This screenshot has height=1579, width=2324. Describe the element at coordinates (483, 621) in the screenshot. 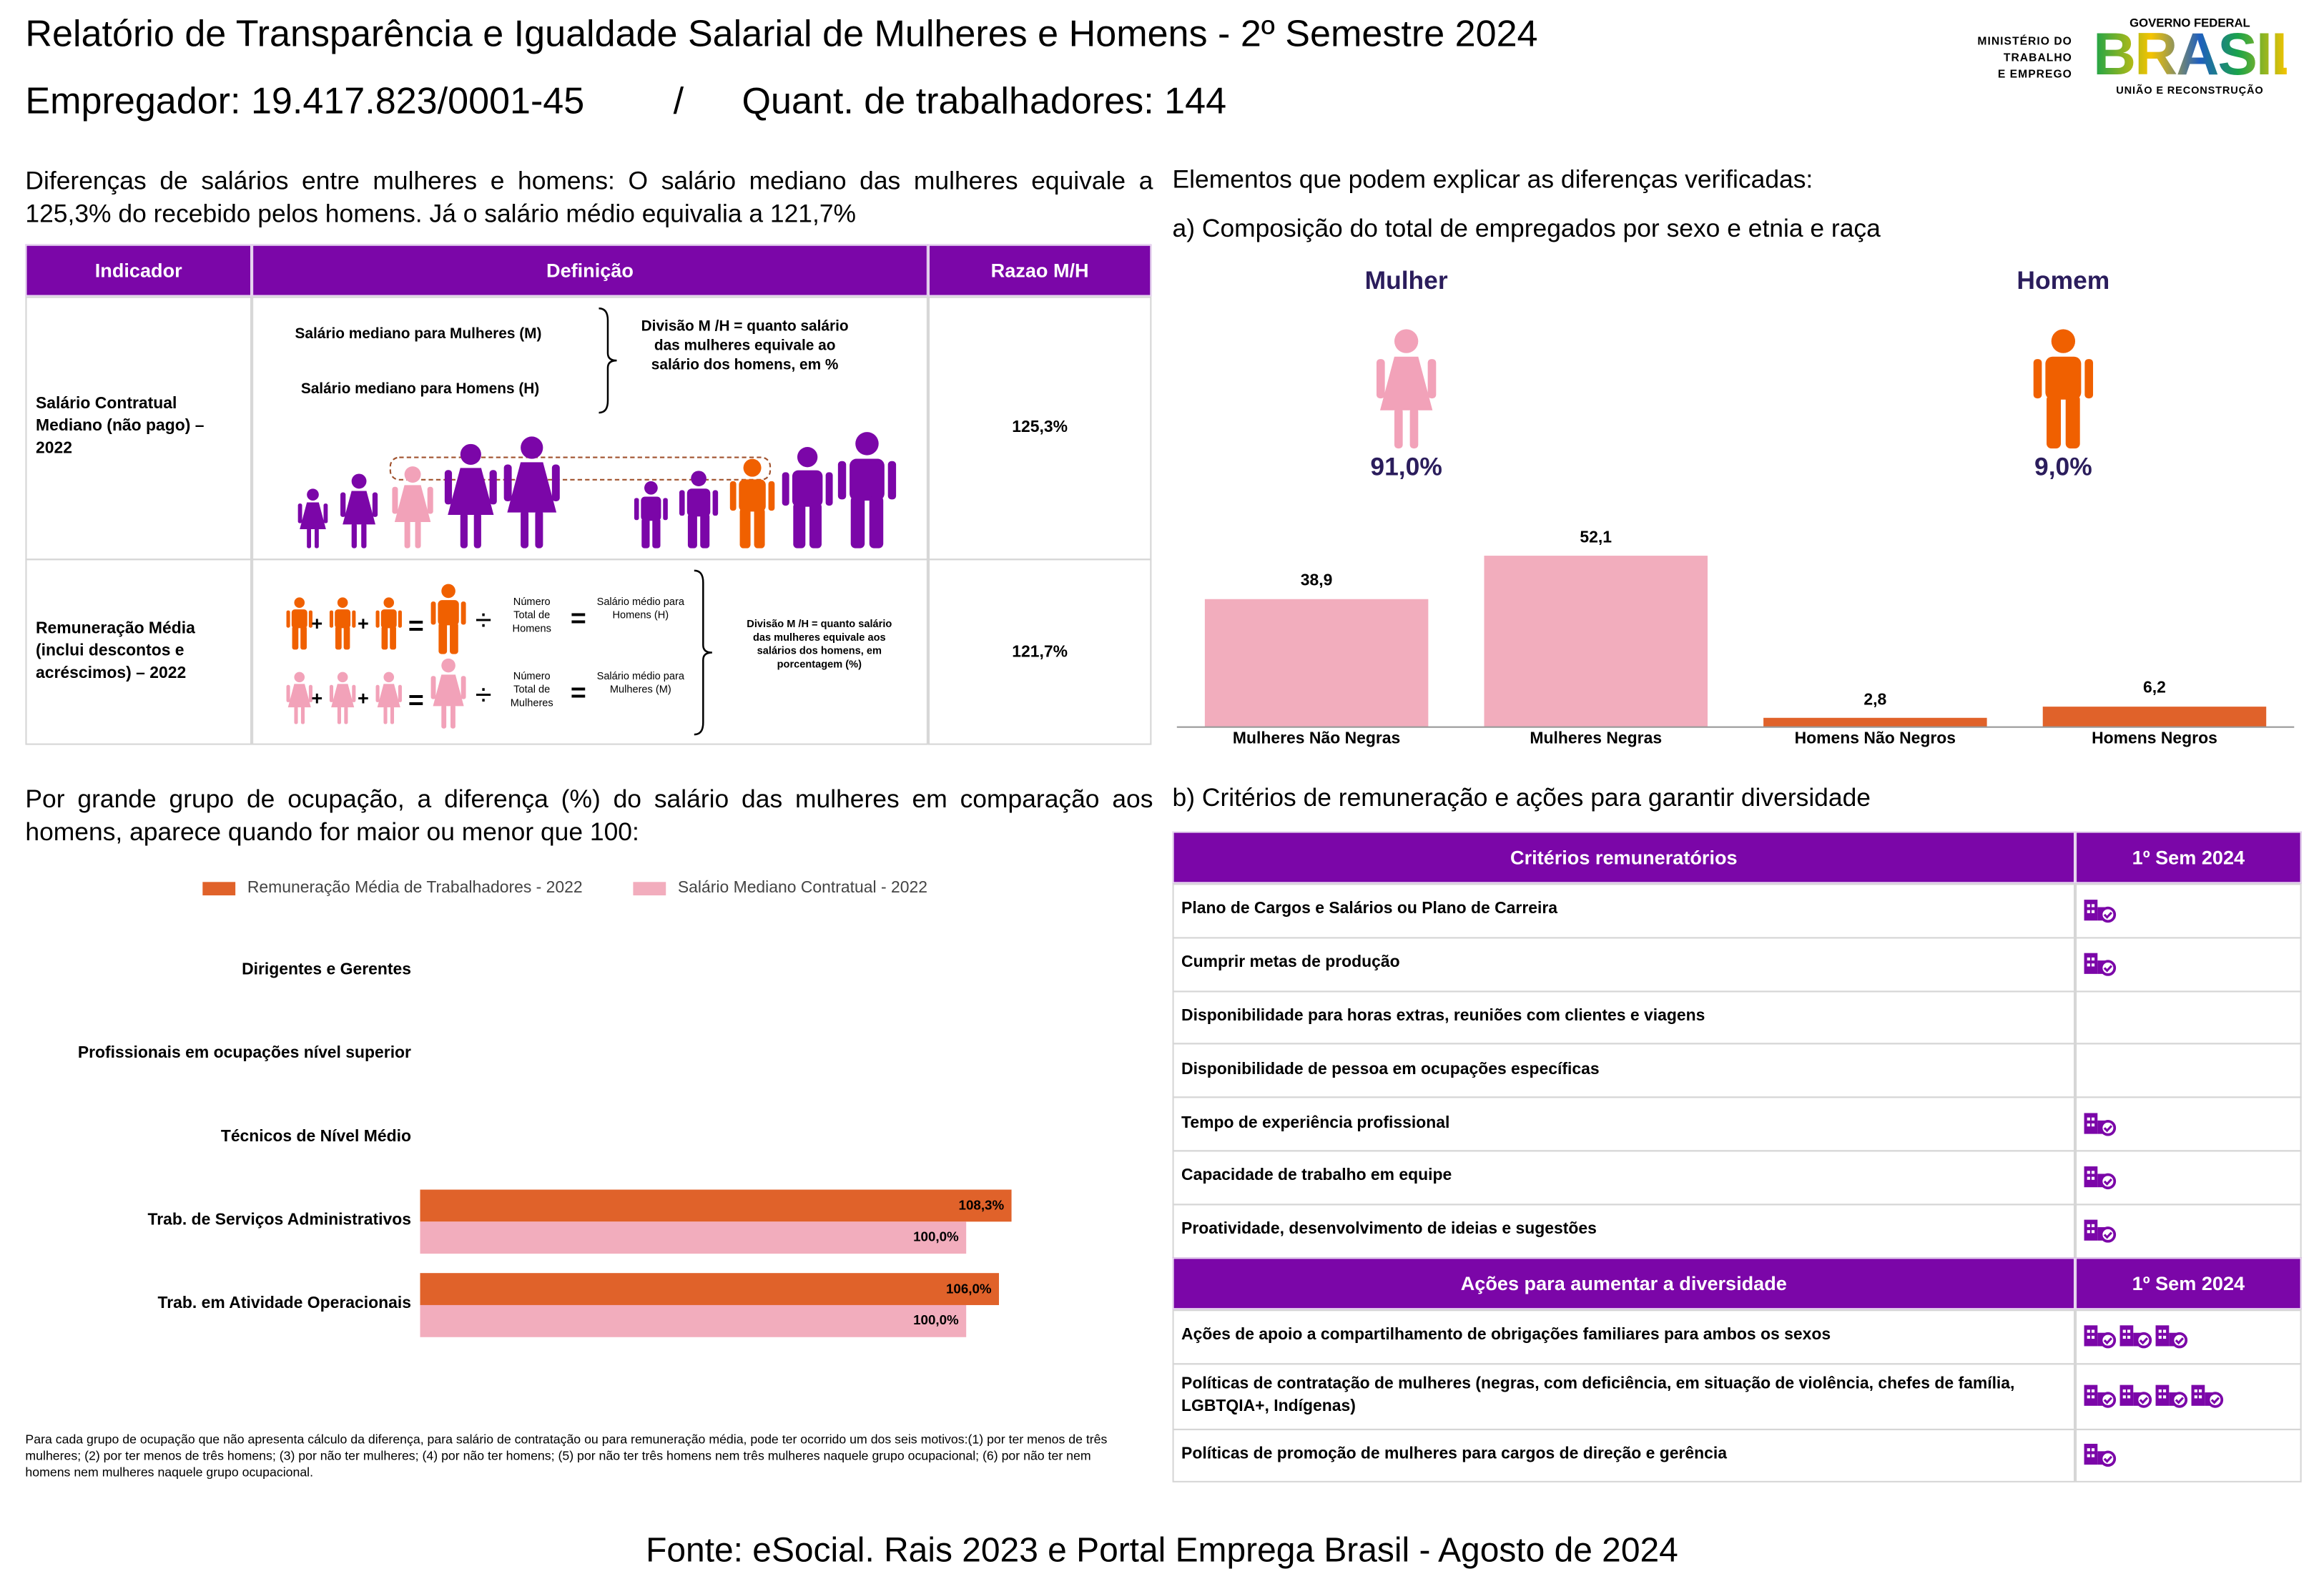

I see `operator: ÷` at that location.